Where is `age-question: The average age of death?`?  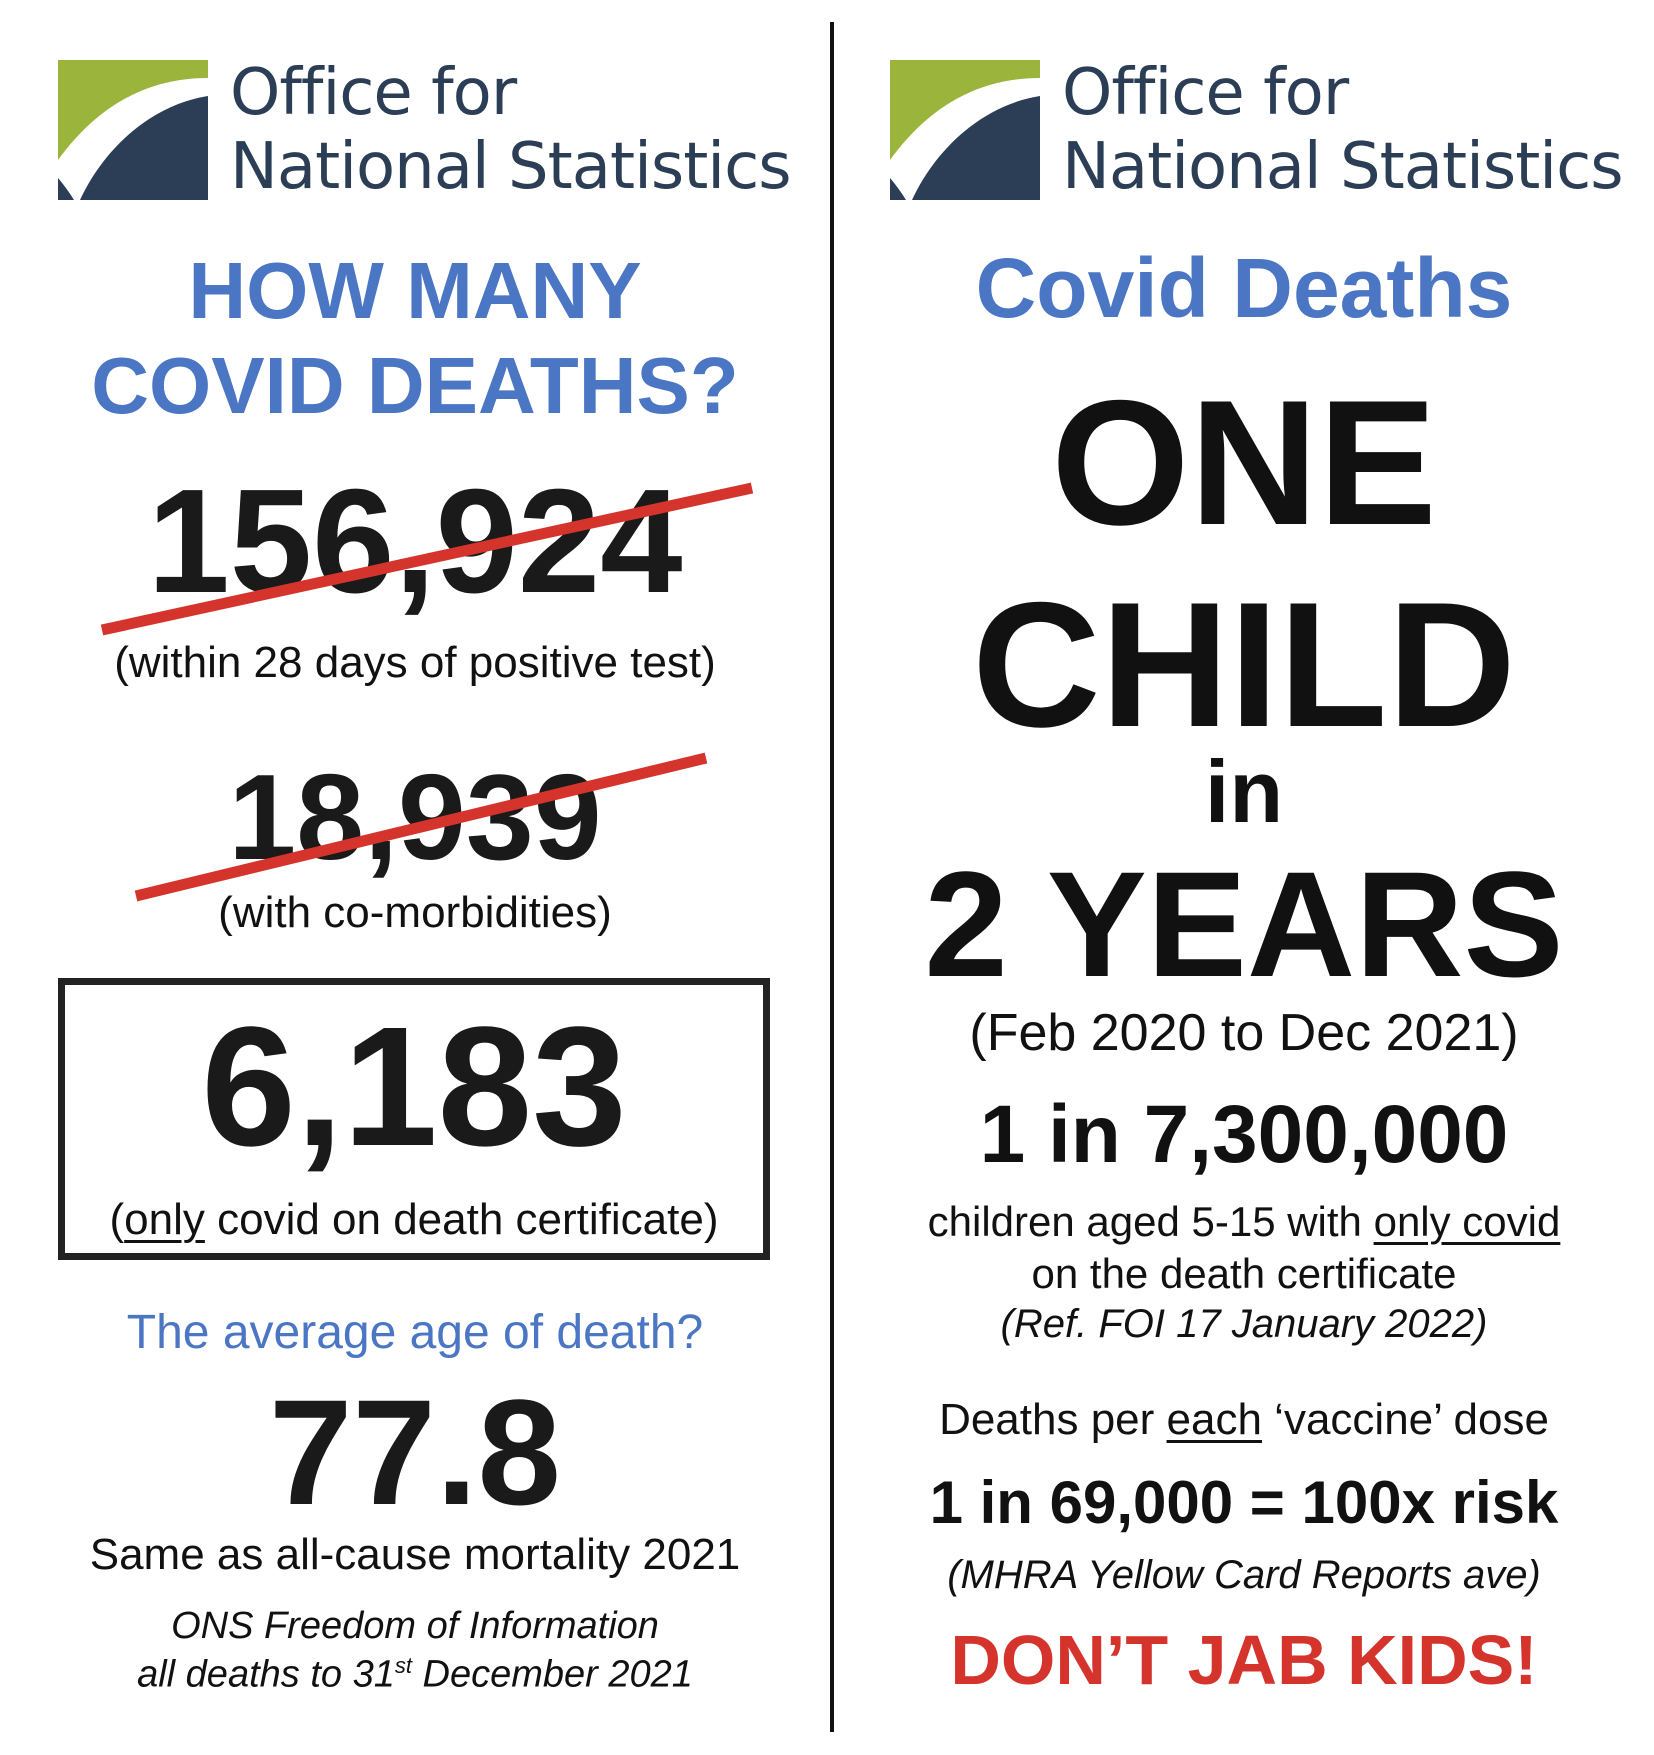 age-question: The average age of death? is located at coordinates (415, 1332).